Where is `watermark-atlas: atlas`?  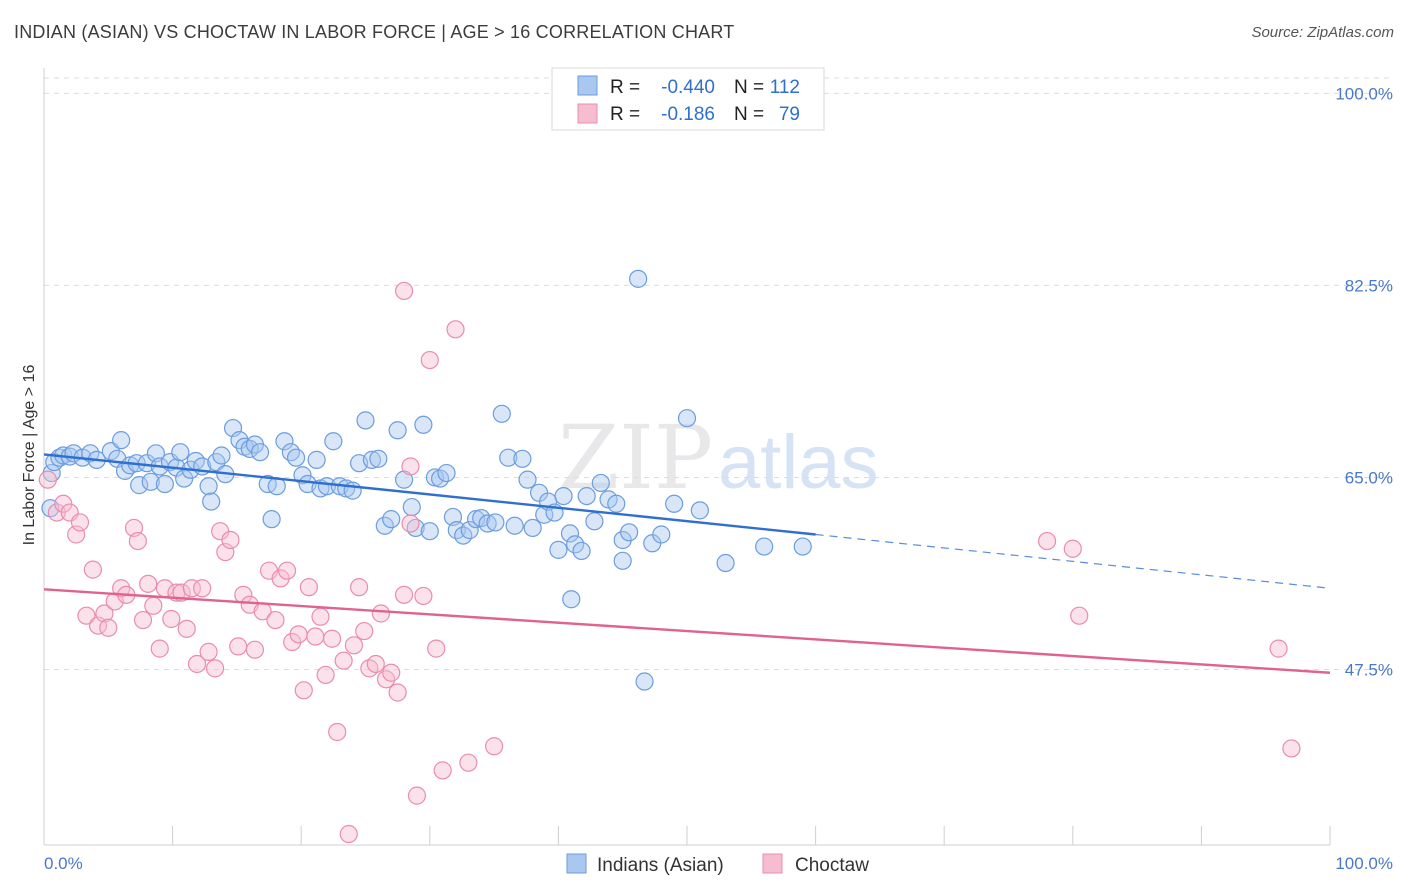 watermark-atlas: atlas is located at coordinates (798, 462).